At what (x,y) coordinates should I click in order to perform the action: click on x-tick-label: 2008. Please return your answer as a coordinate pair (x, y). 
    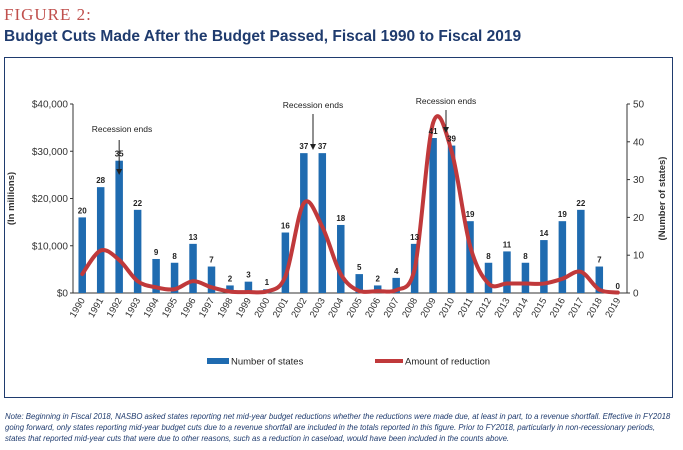
    Looking at the image, I should click on (410, 308).